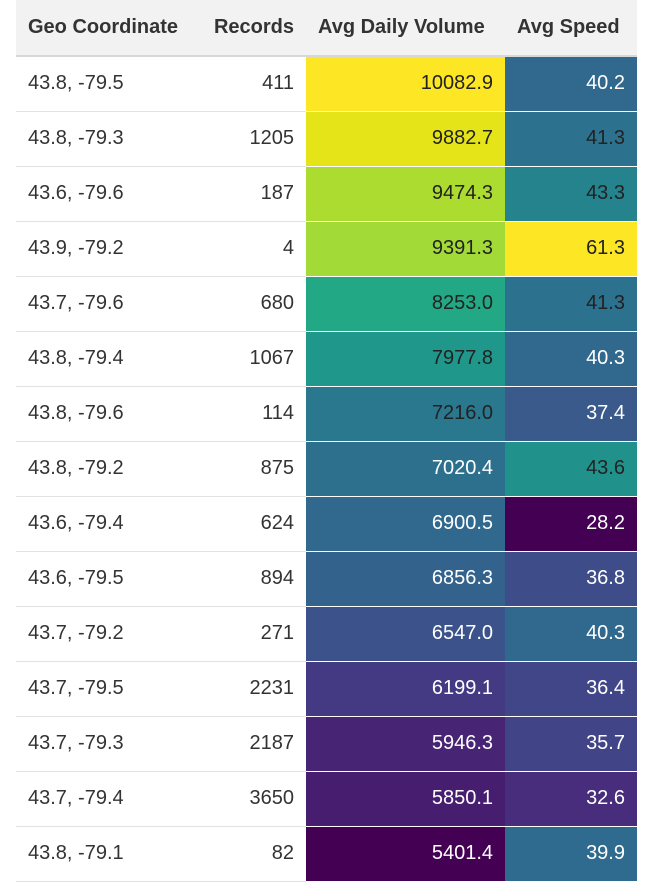  What do you see at coordinates (571, 579) in the screenshot?
I see `cell-avg-speed: 36.8` at bounding box center [571, 579].